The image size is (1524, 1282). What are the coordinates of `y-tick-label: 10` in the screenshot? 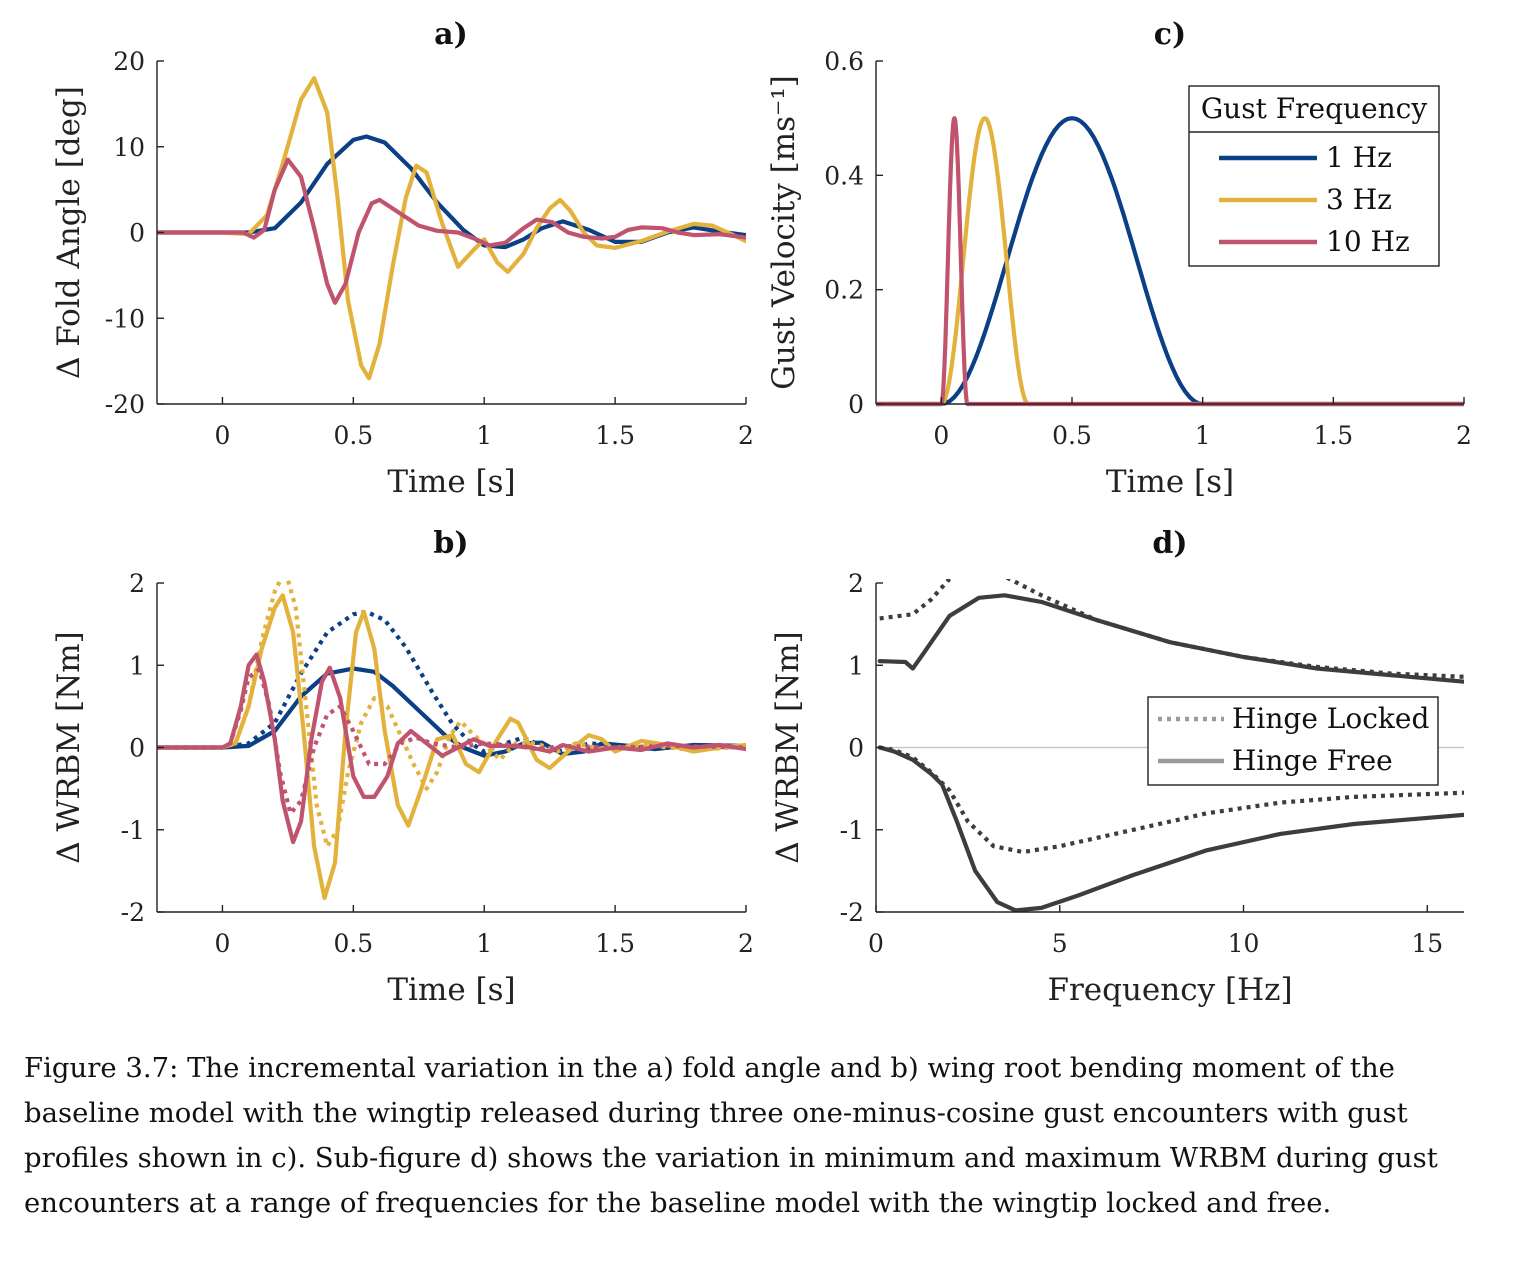 It's located at (129, 147).